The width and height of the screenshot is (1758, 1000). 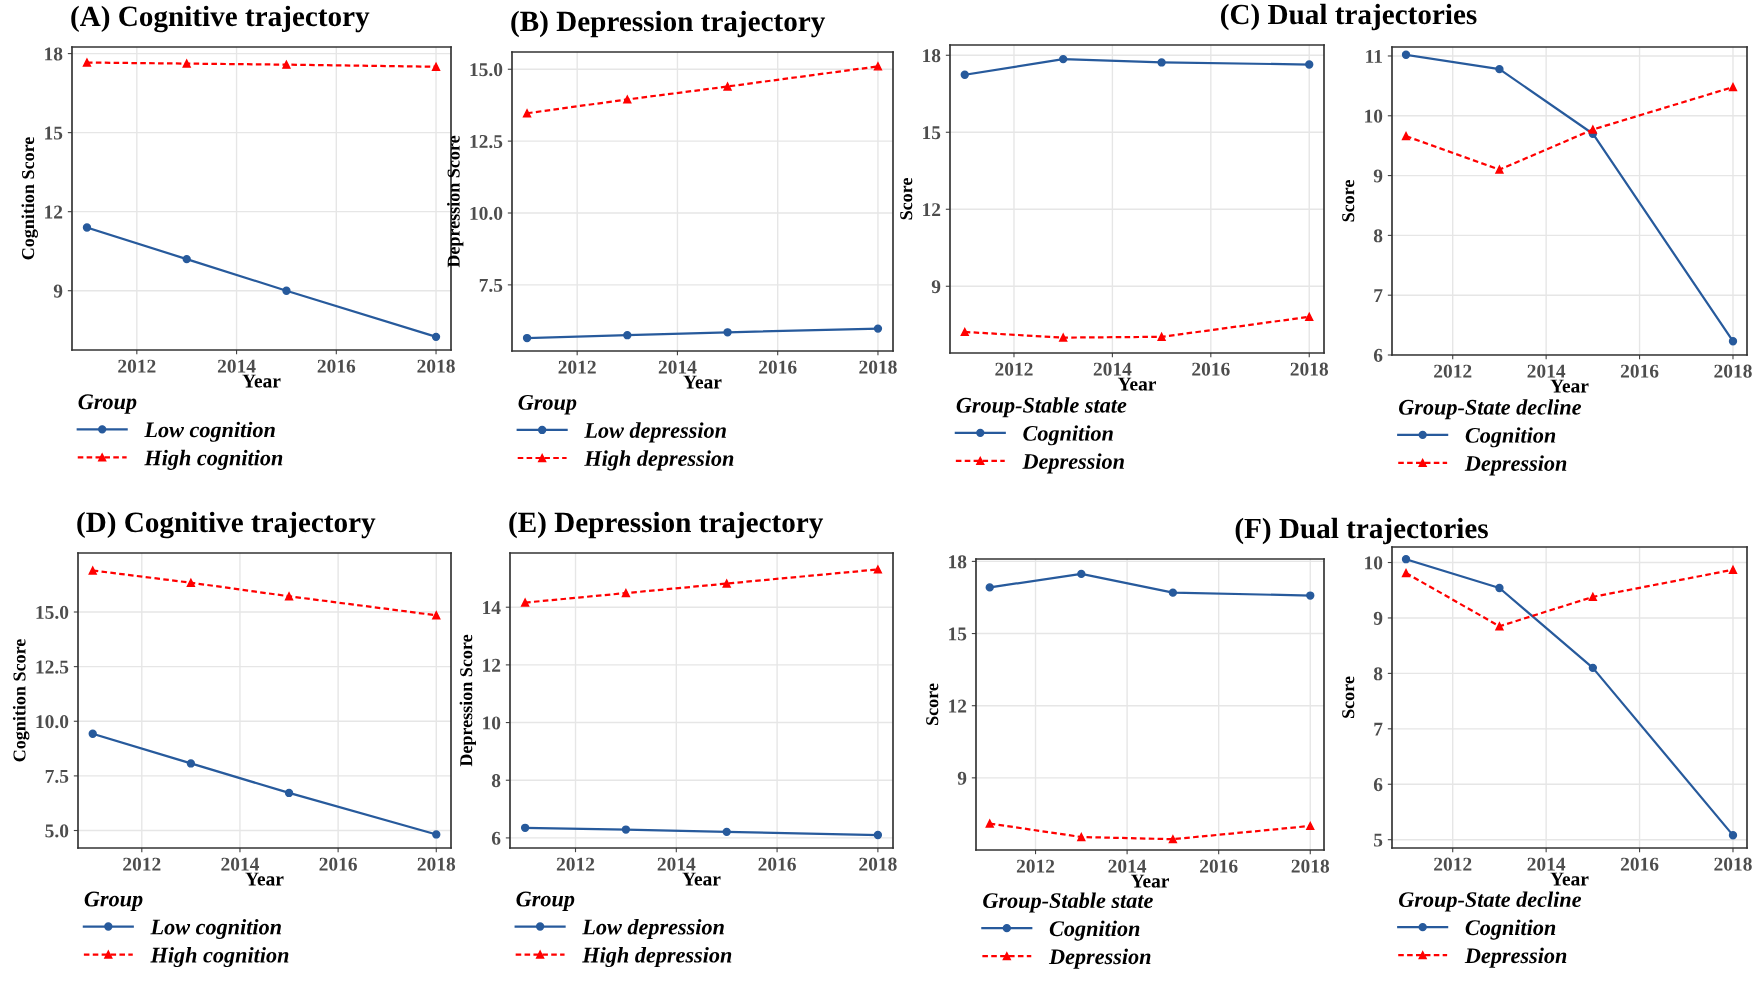 What do you see at coordinates (666, 525) in the screenshot?
I see `chart-title: (E) Depression trajectory` at bounding box center [666, 525].